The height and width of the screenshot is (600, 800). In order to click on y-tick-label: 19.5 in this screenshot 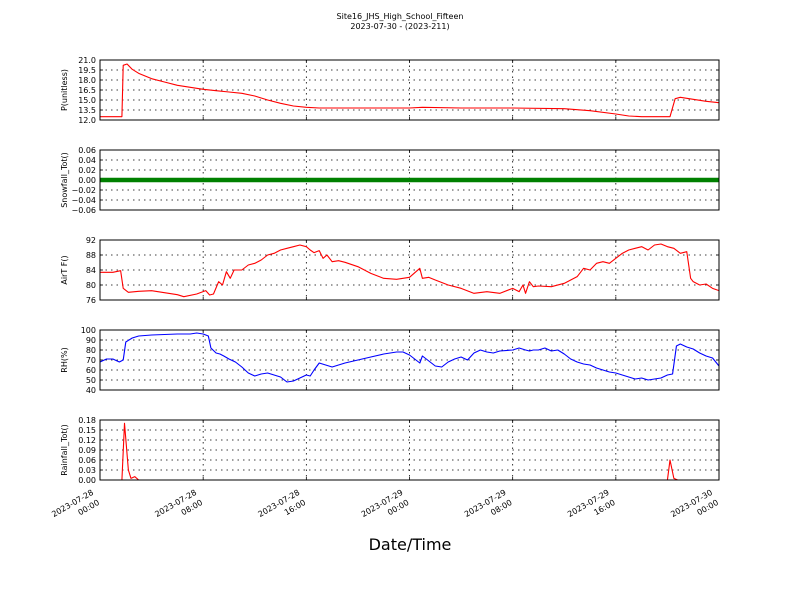, I will do `click(87, 70)`.